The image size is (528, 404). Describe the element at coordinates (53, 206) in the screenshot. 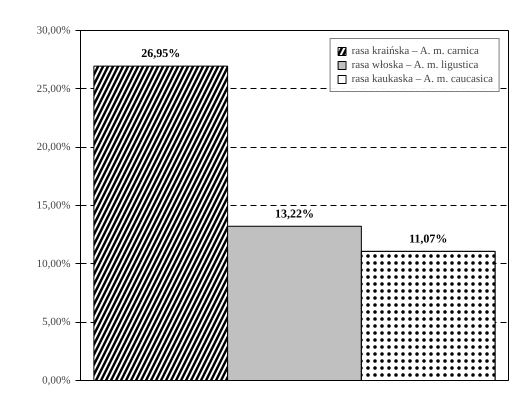

I see `y-tick-label: 15,00%` at that location.